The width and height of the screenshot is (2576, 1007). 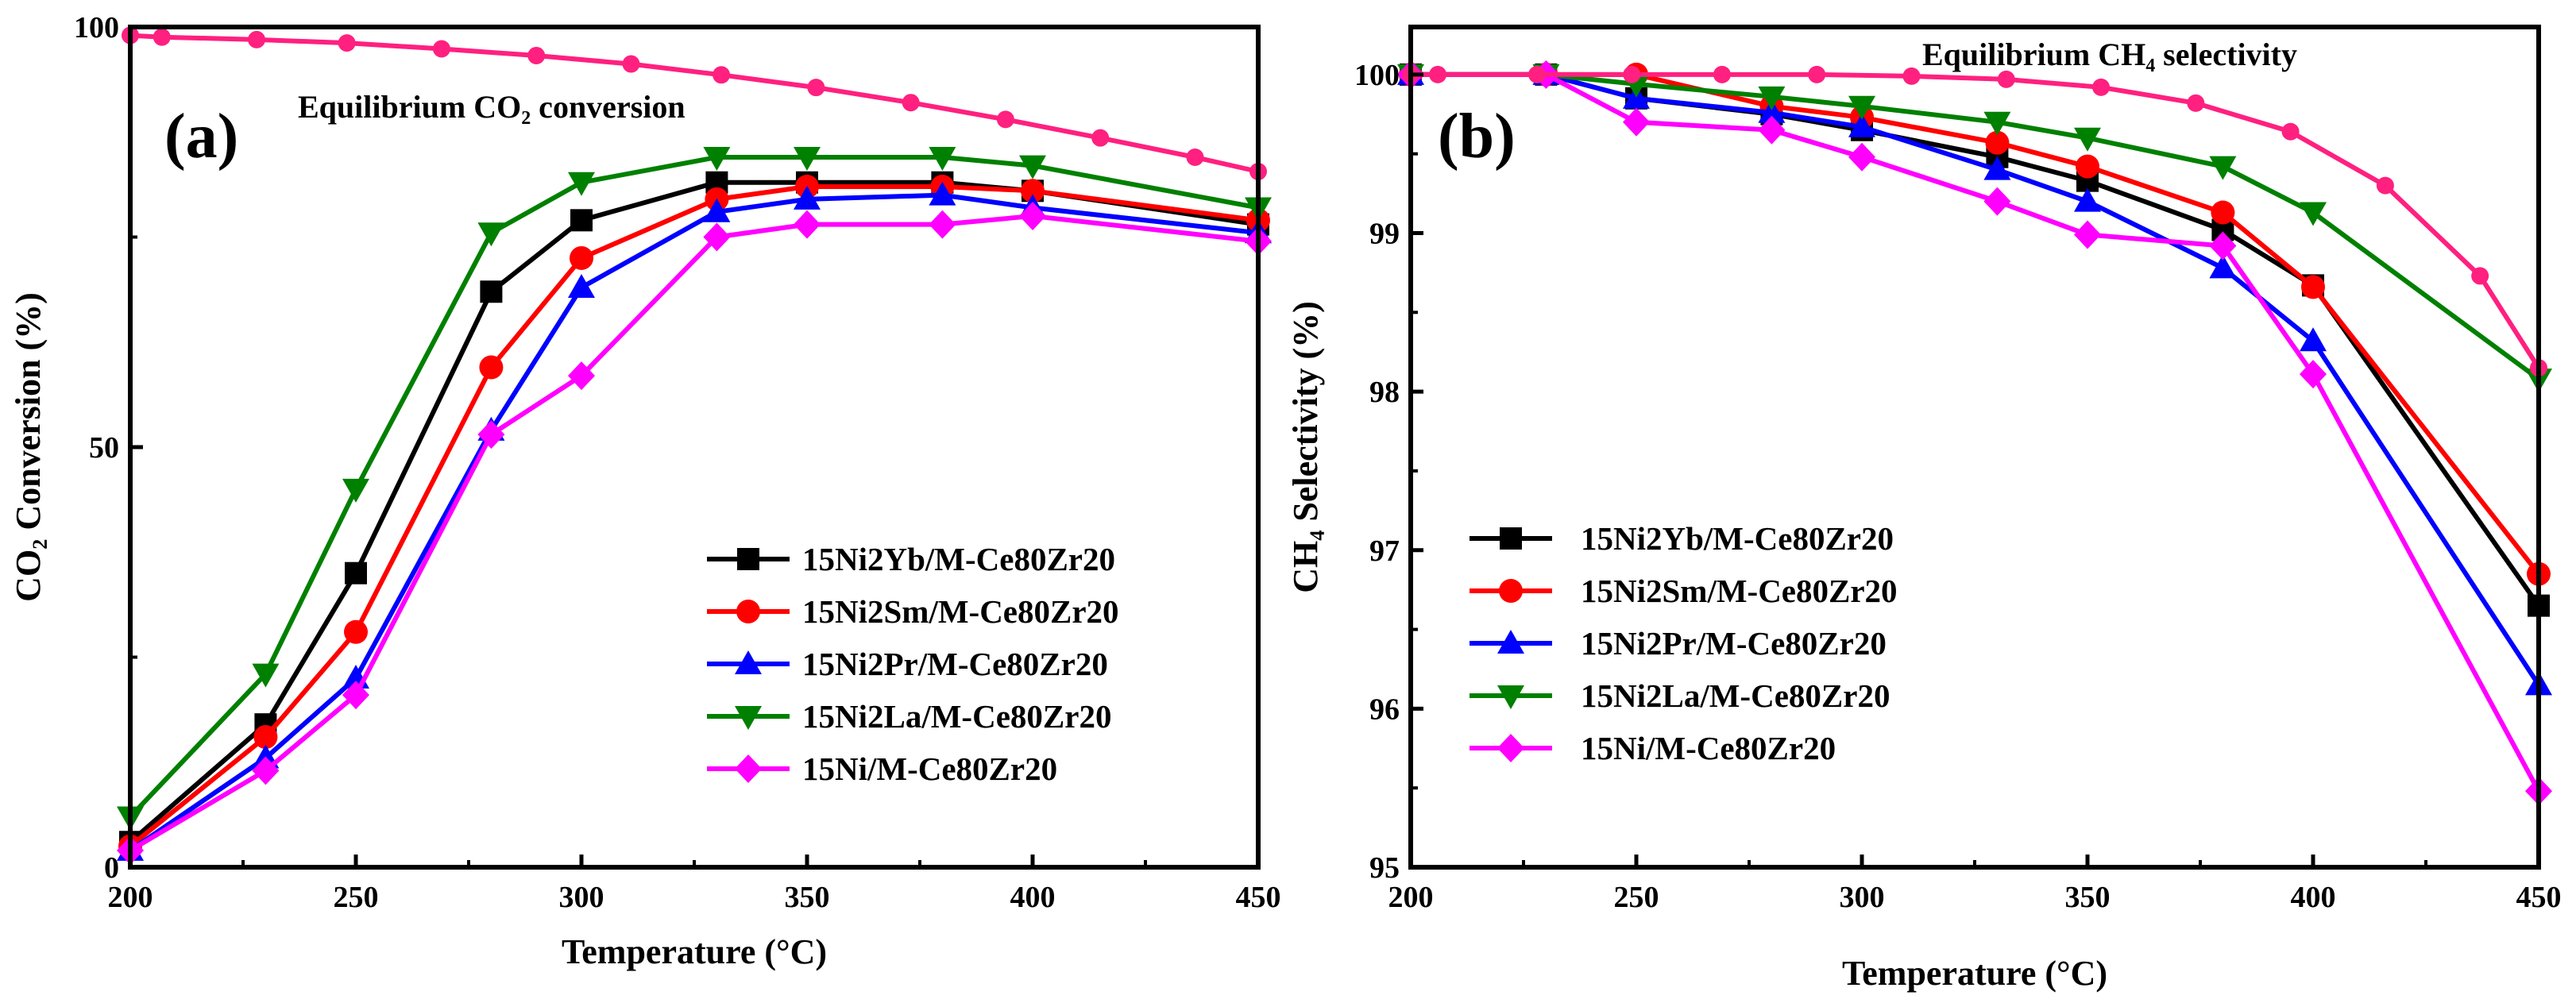 What do you see at coordinates (1477, 137) in the screenshot?
I see `panel-b-letter: (b)` at bounding box center [1477, 137].